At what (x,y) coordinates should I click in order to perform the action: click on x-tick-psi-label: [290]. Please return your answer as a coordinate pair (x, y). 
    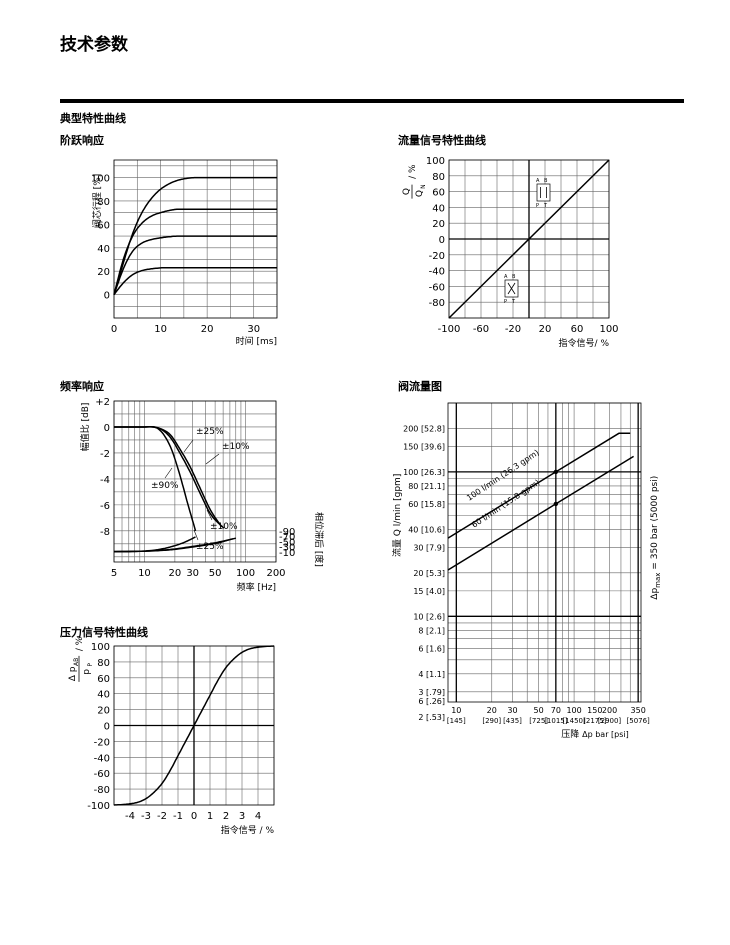
    Looking at the image, I should click on (491, 721).